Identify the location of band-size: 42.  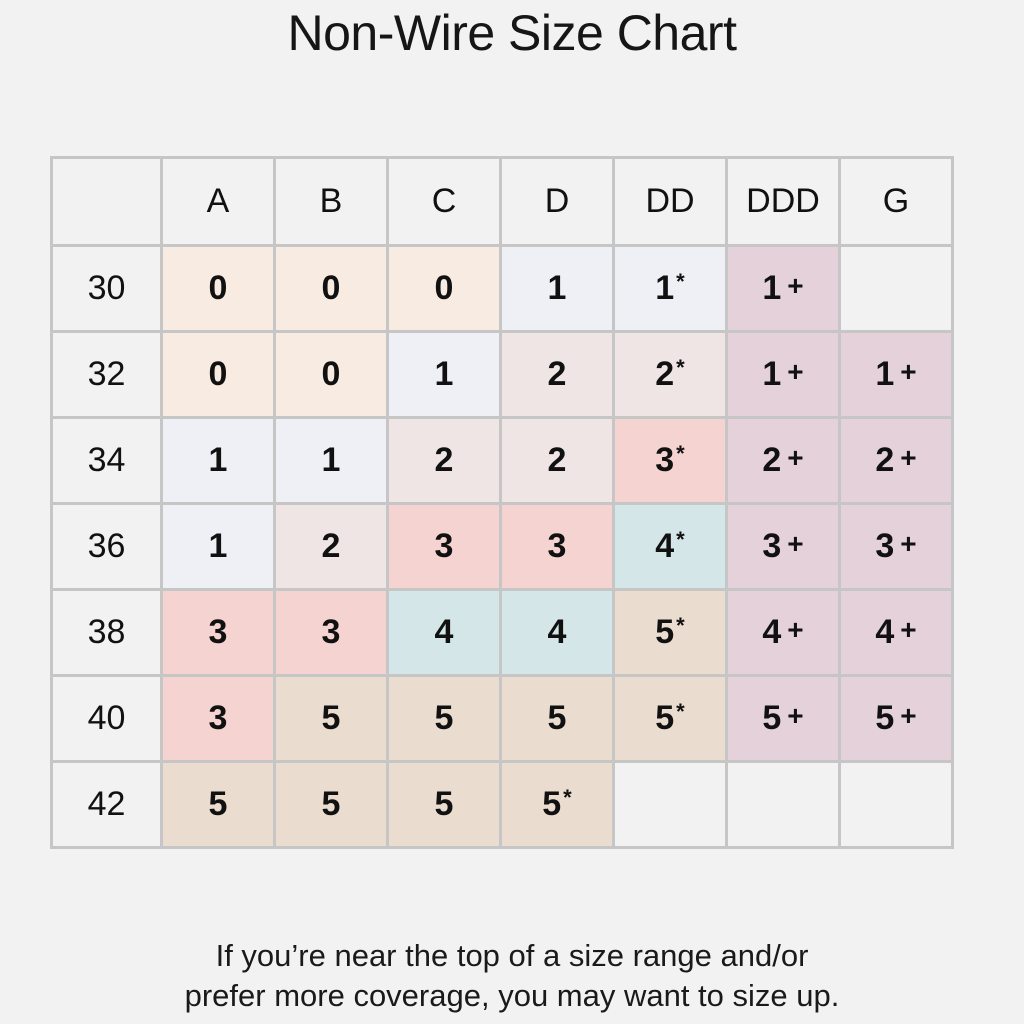
(106, 804).